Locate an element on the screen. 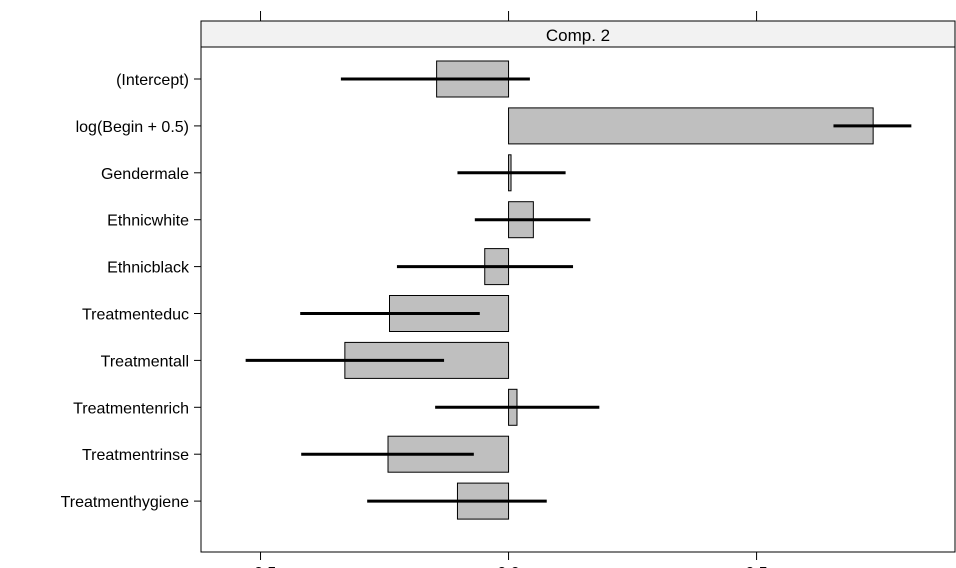 The image size is (956, 568). x-tick-label: −0.5 is located at coordinates (261, 566).